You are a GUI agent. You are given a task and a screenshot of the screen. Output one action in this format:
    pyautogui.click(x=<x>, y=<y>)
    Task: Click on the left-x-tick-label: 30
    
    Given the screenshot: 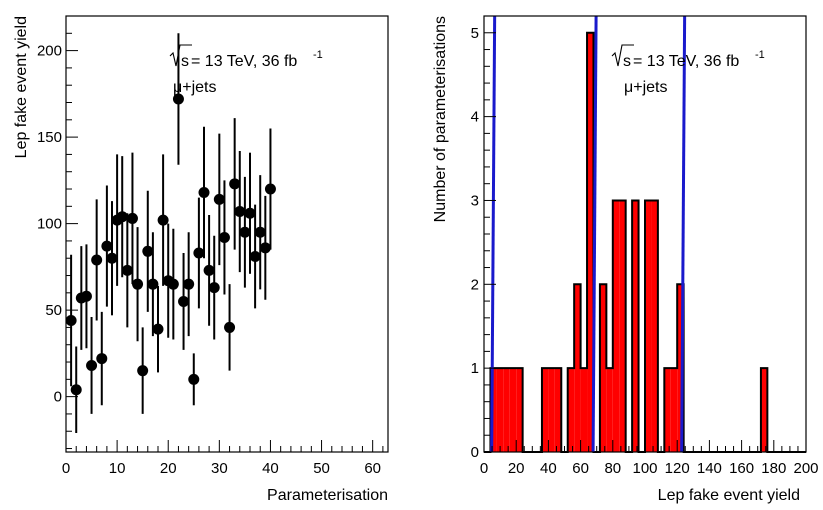 What is the action you would take?
    pyautogui.click(x=219, y=468)
    